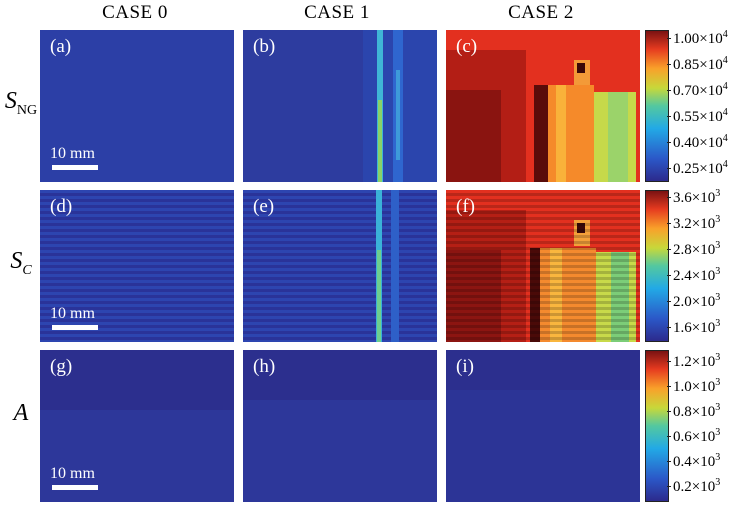 This screenshot has width=750, height=510. I want to click on colorbar-a-tick: 1.2×10³, so click(696, 361).